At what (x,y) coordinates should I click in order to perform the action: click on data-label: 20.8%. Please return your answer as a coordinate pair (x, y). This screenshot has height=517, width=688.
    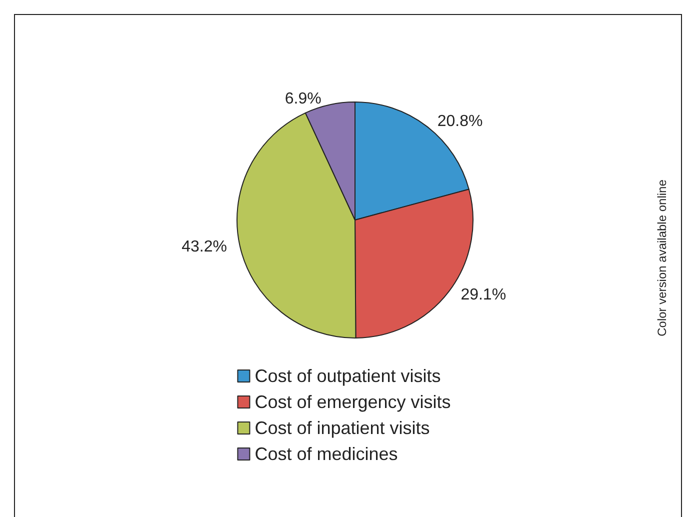
    Looking at the image, I should click on (460, 121).